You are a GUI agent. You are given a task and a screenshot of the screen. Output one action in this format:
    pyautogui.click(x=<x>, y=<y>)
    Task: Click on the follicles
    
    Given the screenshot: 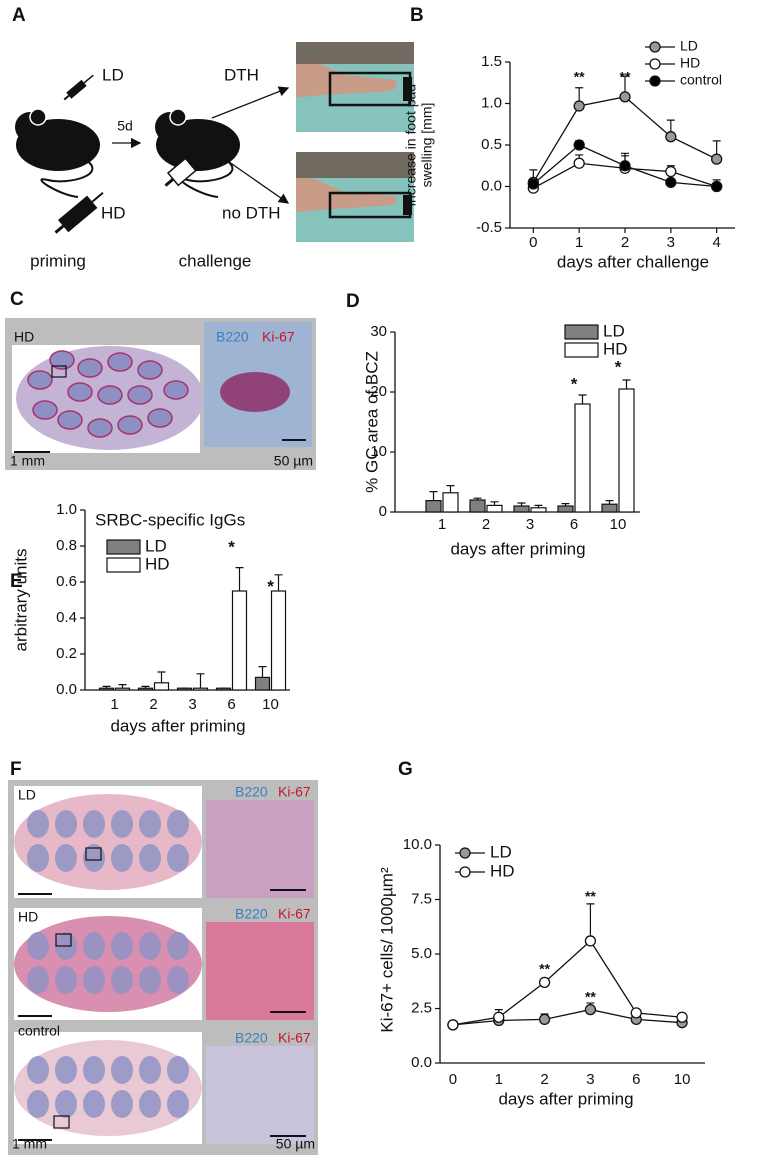 What is the action you would take?
    pyautogui.click(x=108, y=394)
    